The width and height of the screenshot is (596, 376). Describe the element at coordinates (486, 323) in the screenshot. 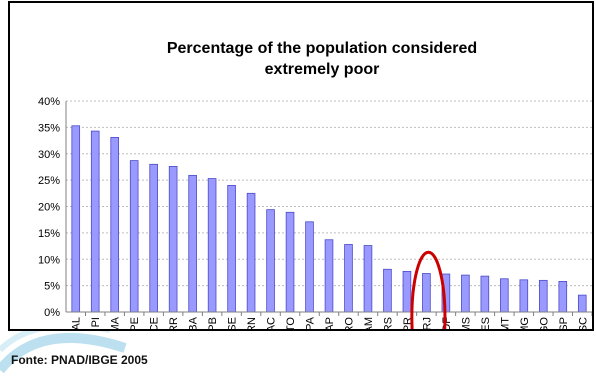

I see `x-tick-label: ES` at that location.